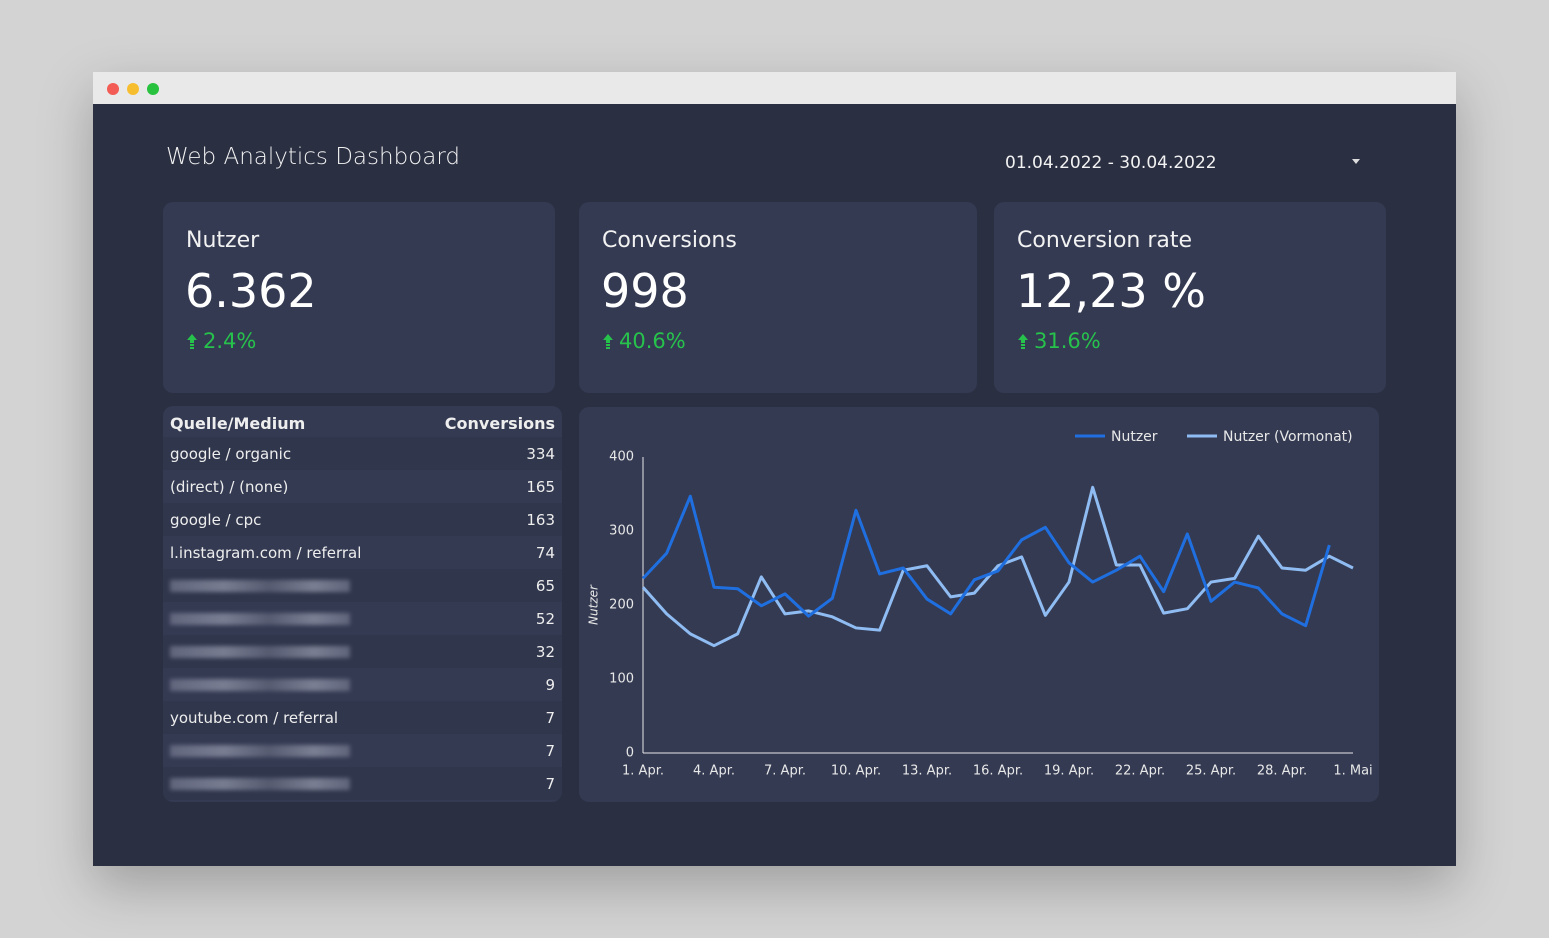 The height and width of the screenshot is (938, 1549). What do you see at coordinates (1288, 437) in the screenshot?
I see `legend-label: Nutzer (Vormonat)` at bounding box center [1288, 437].